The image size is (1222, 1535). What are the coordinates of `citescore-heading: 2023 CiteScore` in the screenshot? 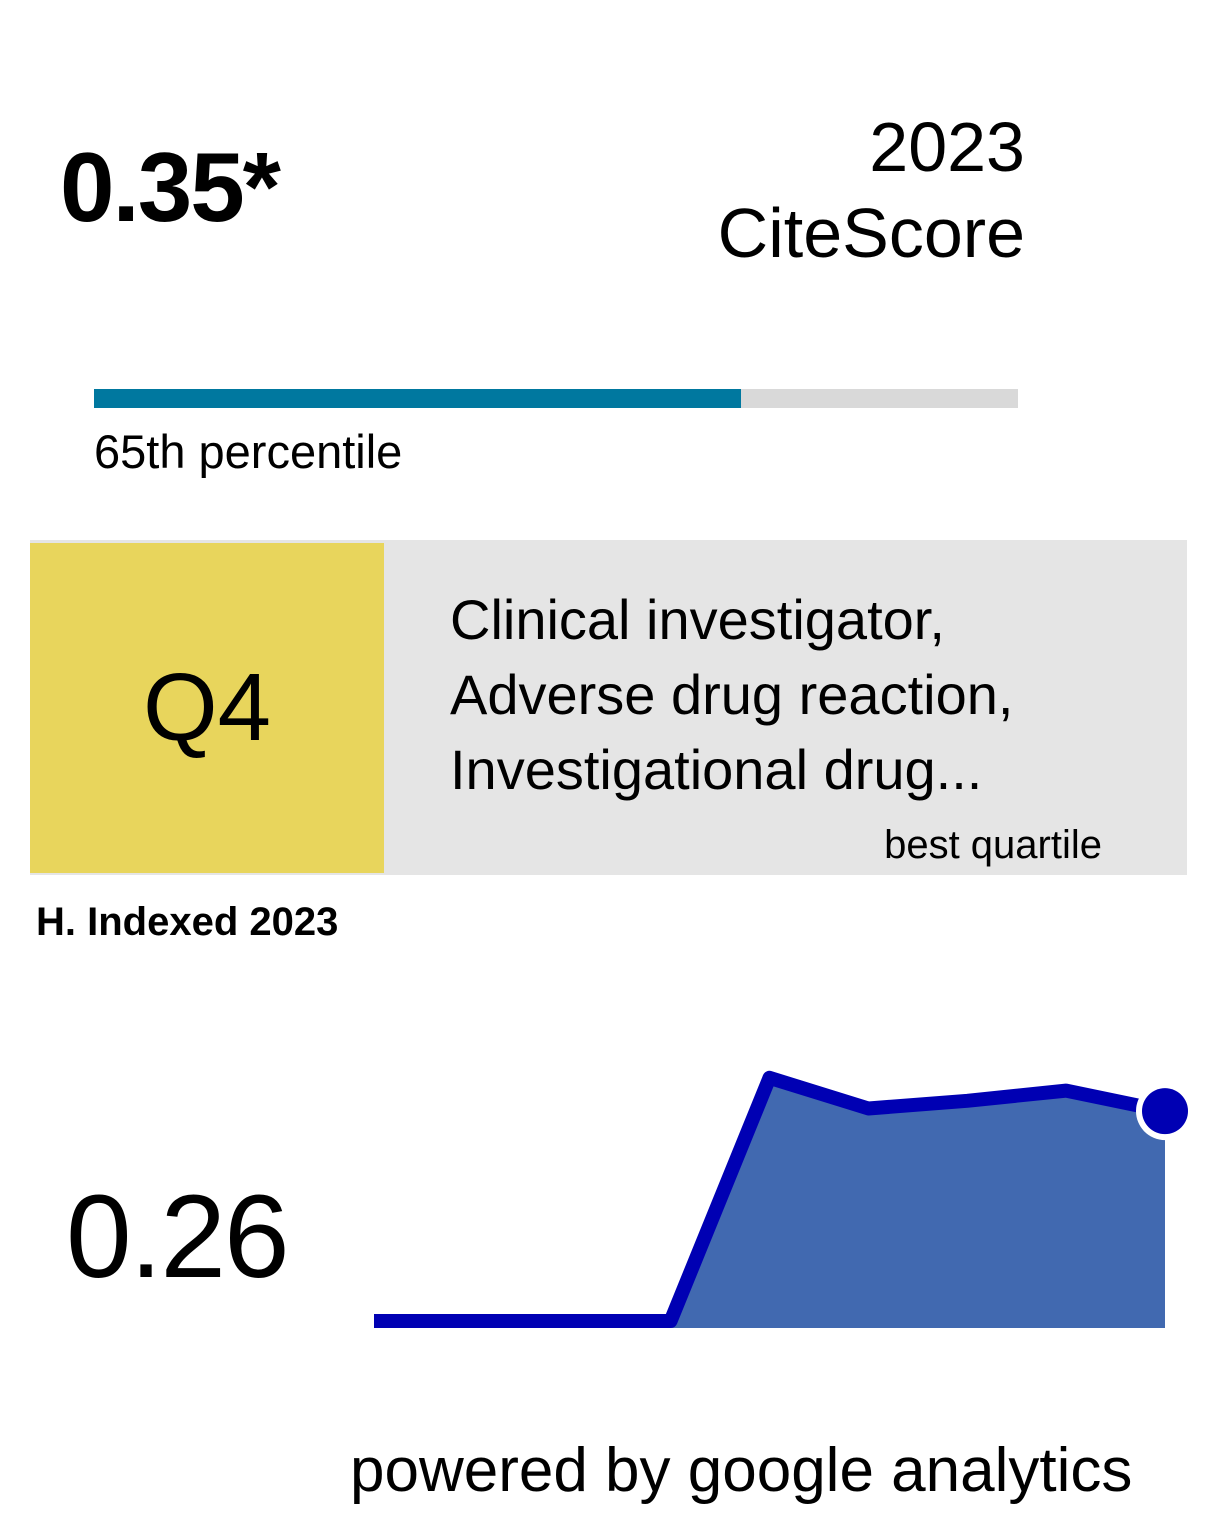 It's located at (871, 190).